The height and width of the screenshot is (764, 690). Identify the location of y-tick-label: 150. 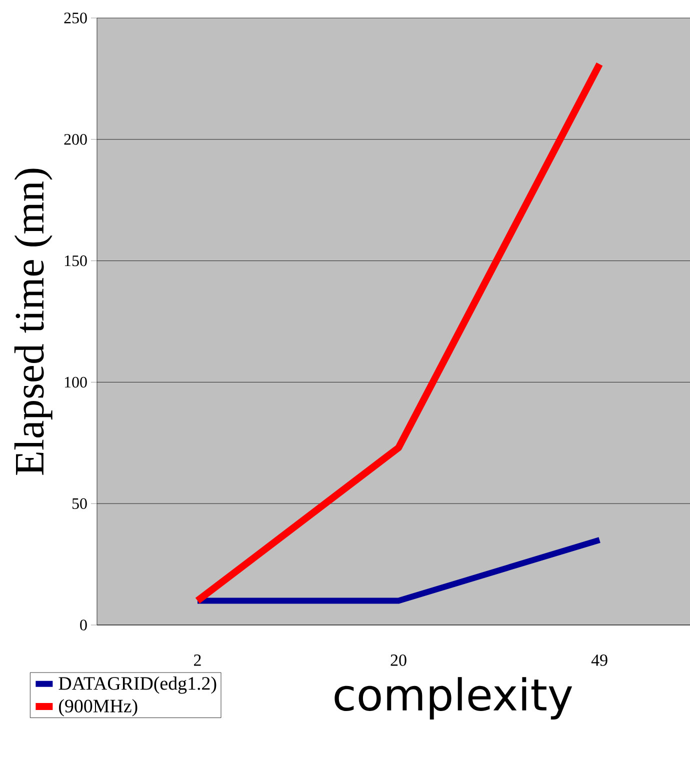
(75, 260).